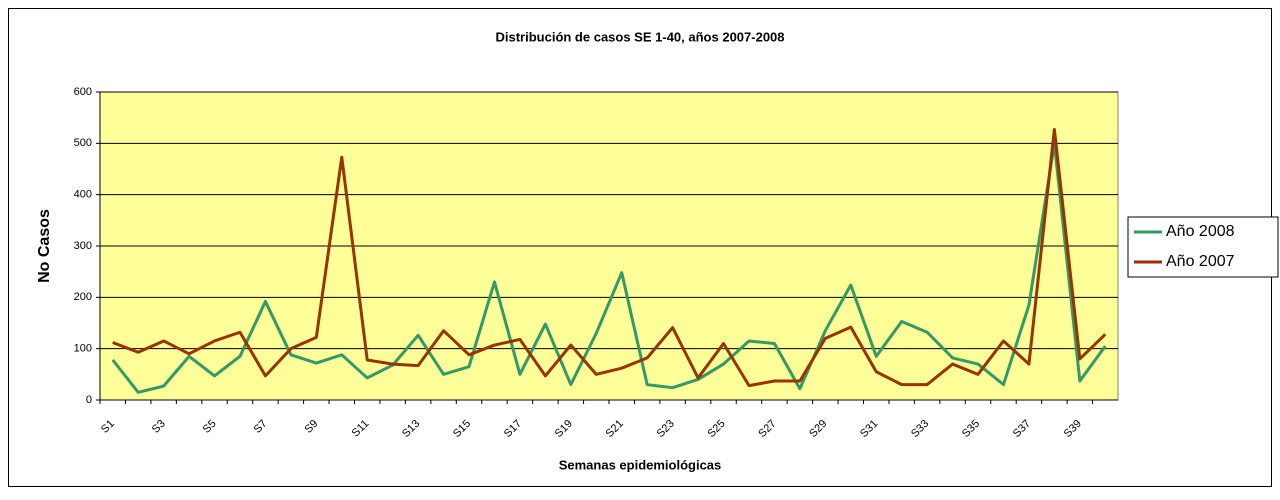 This screenshot has width=1280, height=500. I want to click on x-axis-label: Semanas epidemiológicas, so click(640, 464).